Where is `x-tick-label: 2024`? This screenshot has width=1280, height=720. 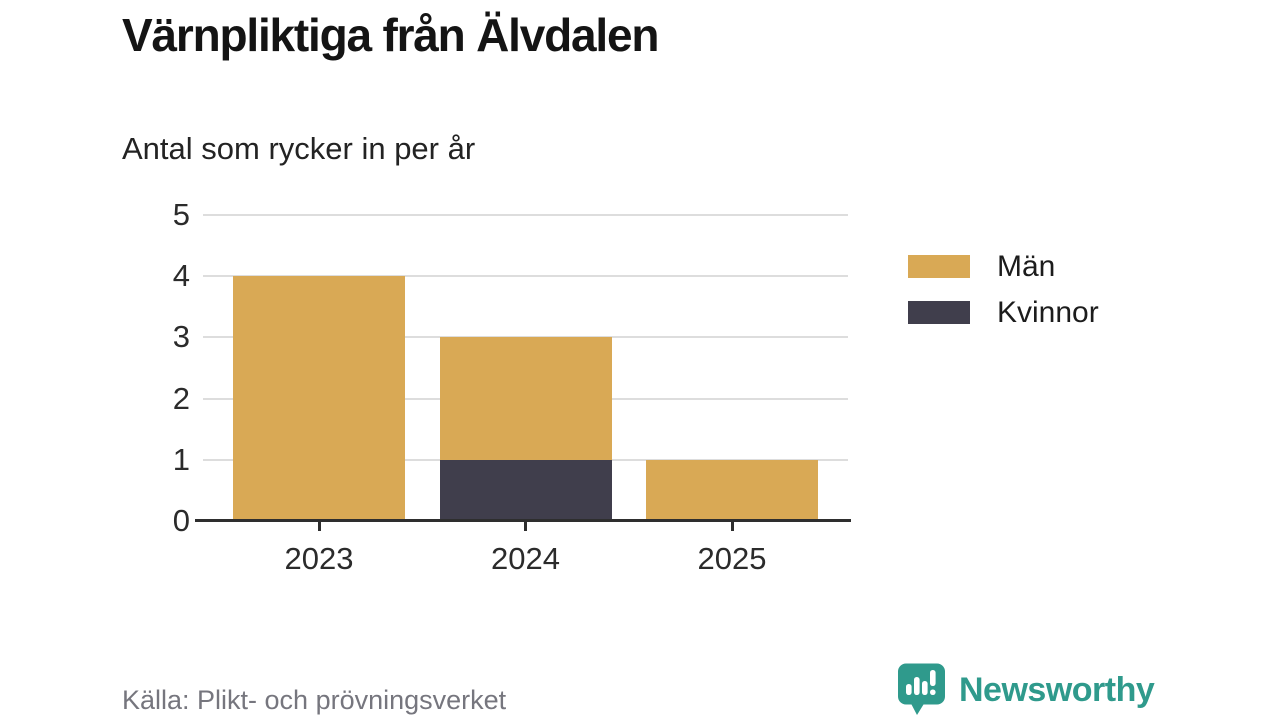
x-tick-label: 2024 is located at coordinates (525, 558).